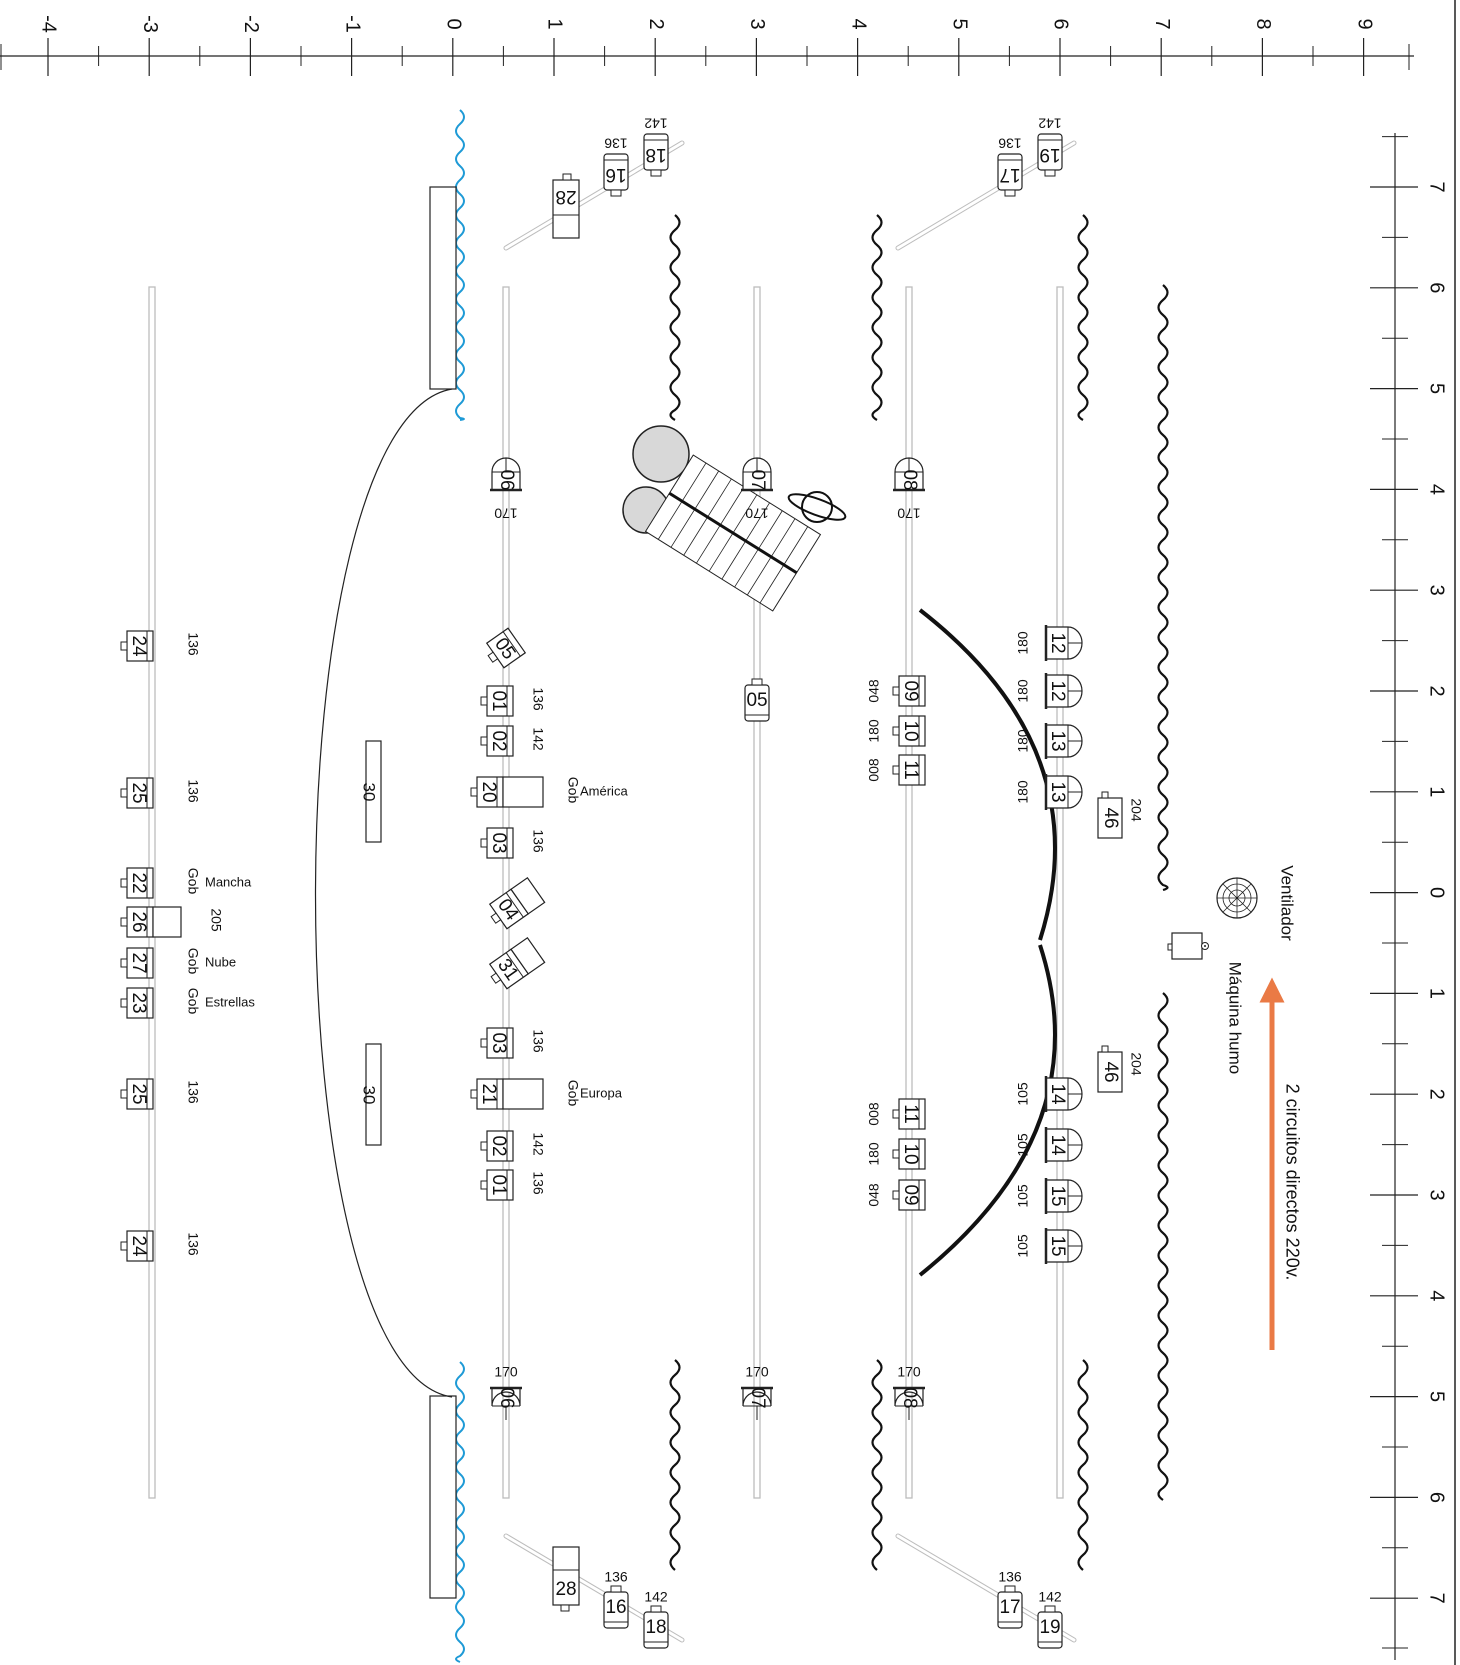  What do you see at coordinates (707, 45) in the screenshot?
I see `top-axis: -4 -3 -2 -1 0 1 2 3 4 5 6 7 8 9` at bounding box center [707, 45].